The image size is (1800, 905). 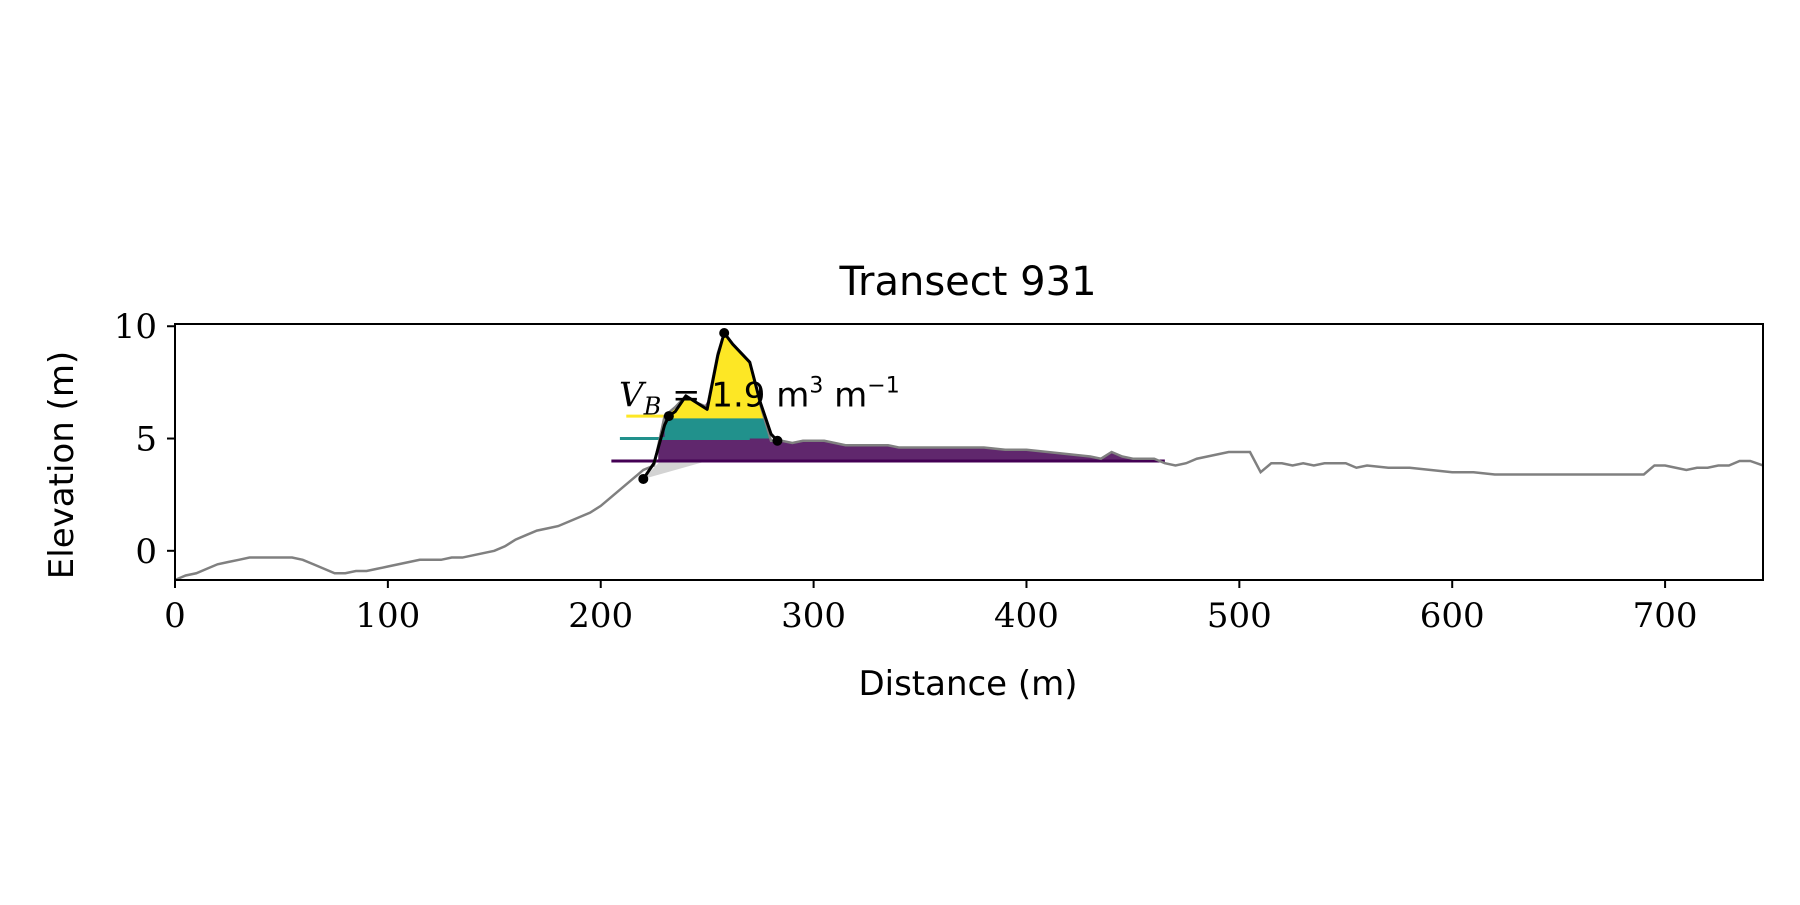 I want to click on x-tick-label-3: 300, so click(x=813, y=616).